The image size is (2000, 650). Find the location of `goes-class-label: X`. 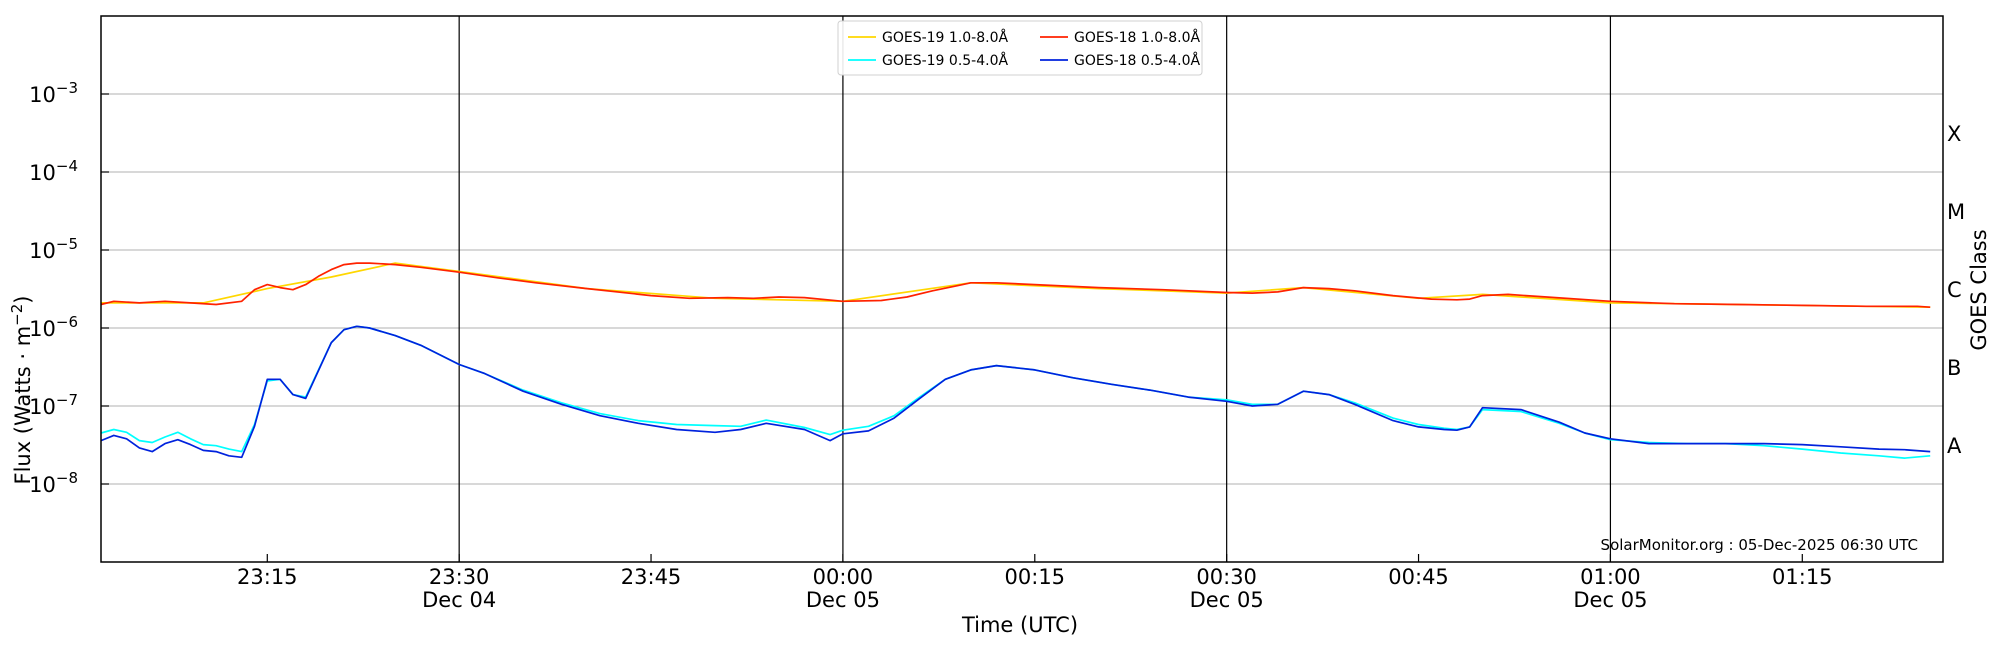

goes-class-label: X is located at coordinates (1954, 134).